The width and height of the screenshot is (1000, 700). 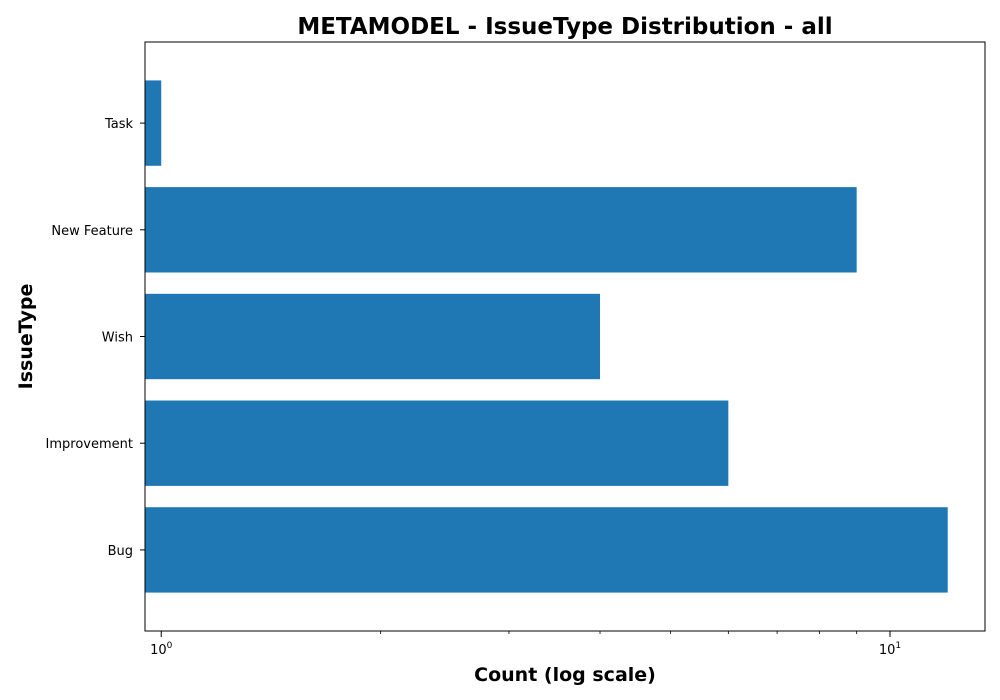 What do you see at coordinates (564, 27) in the screenshot?
I see `chart-title: METAMODEL - IssueType Distribution - all` at bounding box center [564, 27].